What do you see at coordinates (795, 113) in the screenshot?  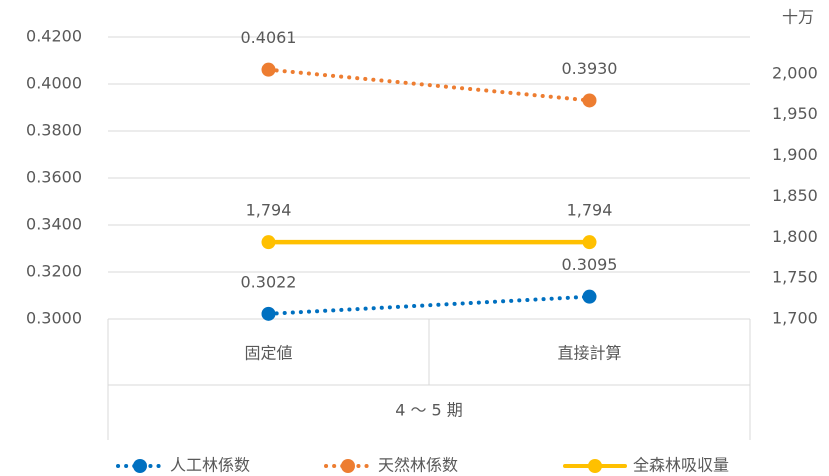 I see `y2-tick-label: 1,950` at bounding box center [795, 113].